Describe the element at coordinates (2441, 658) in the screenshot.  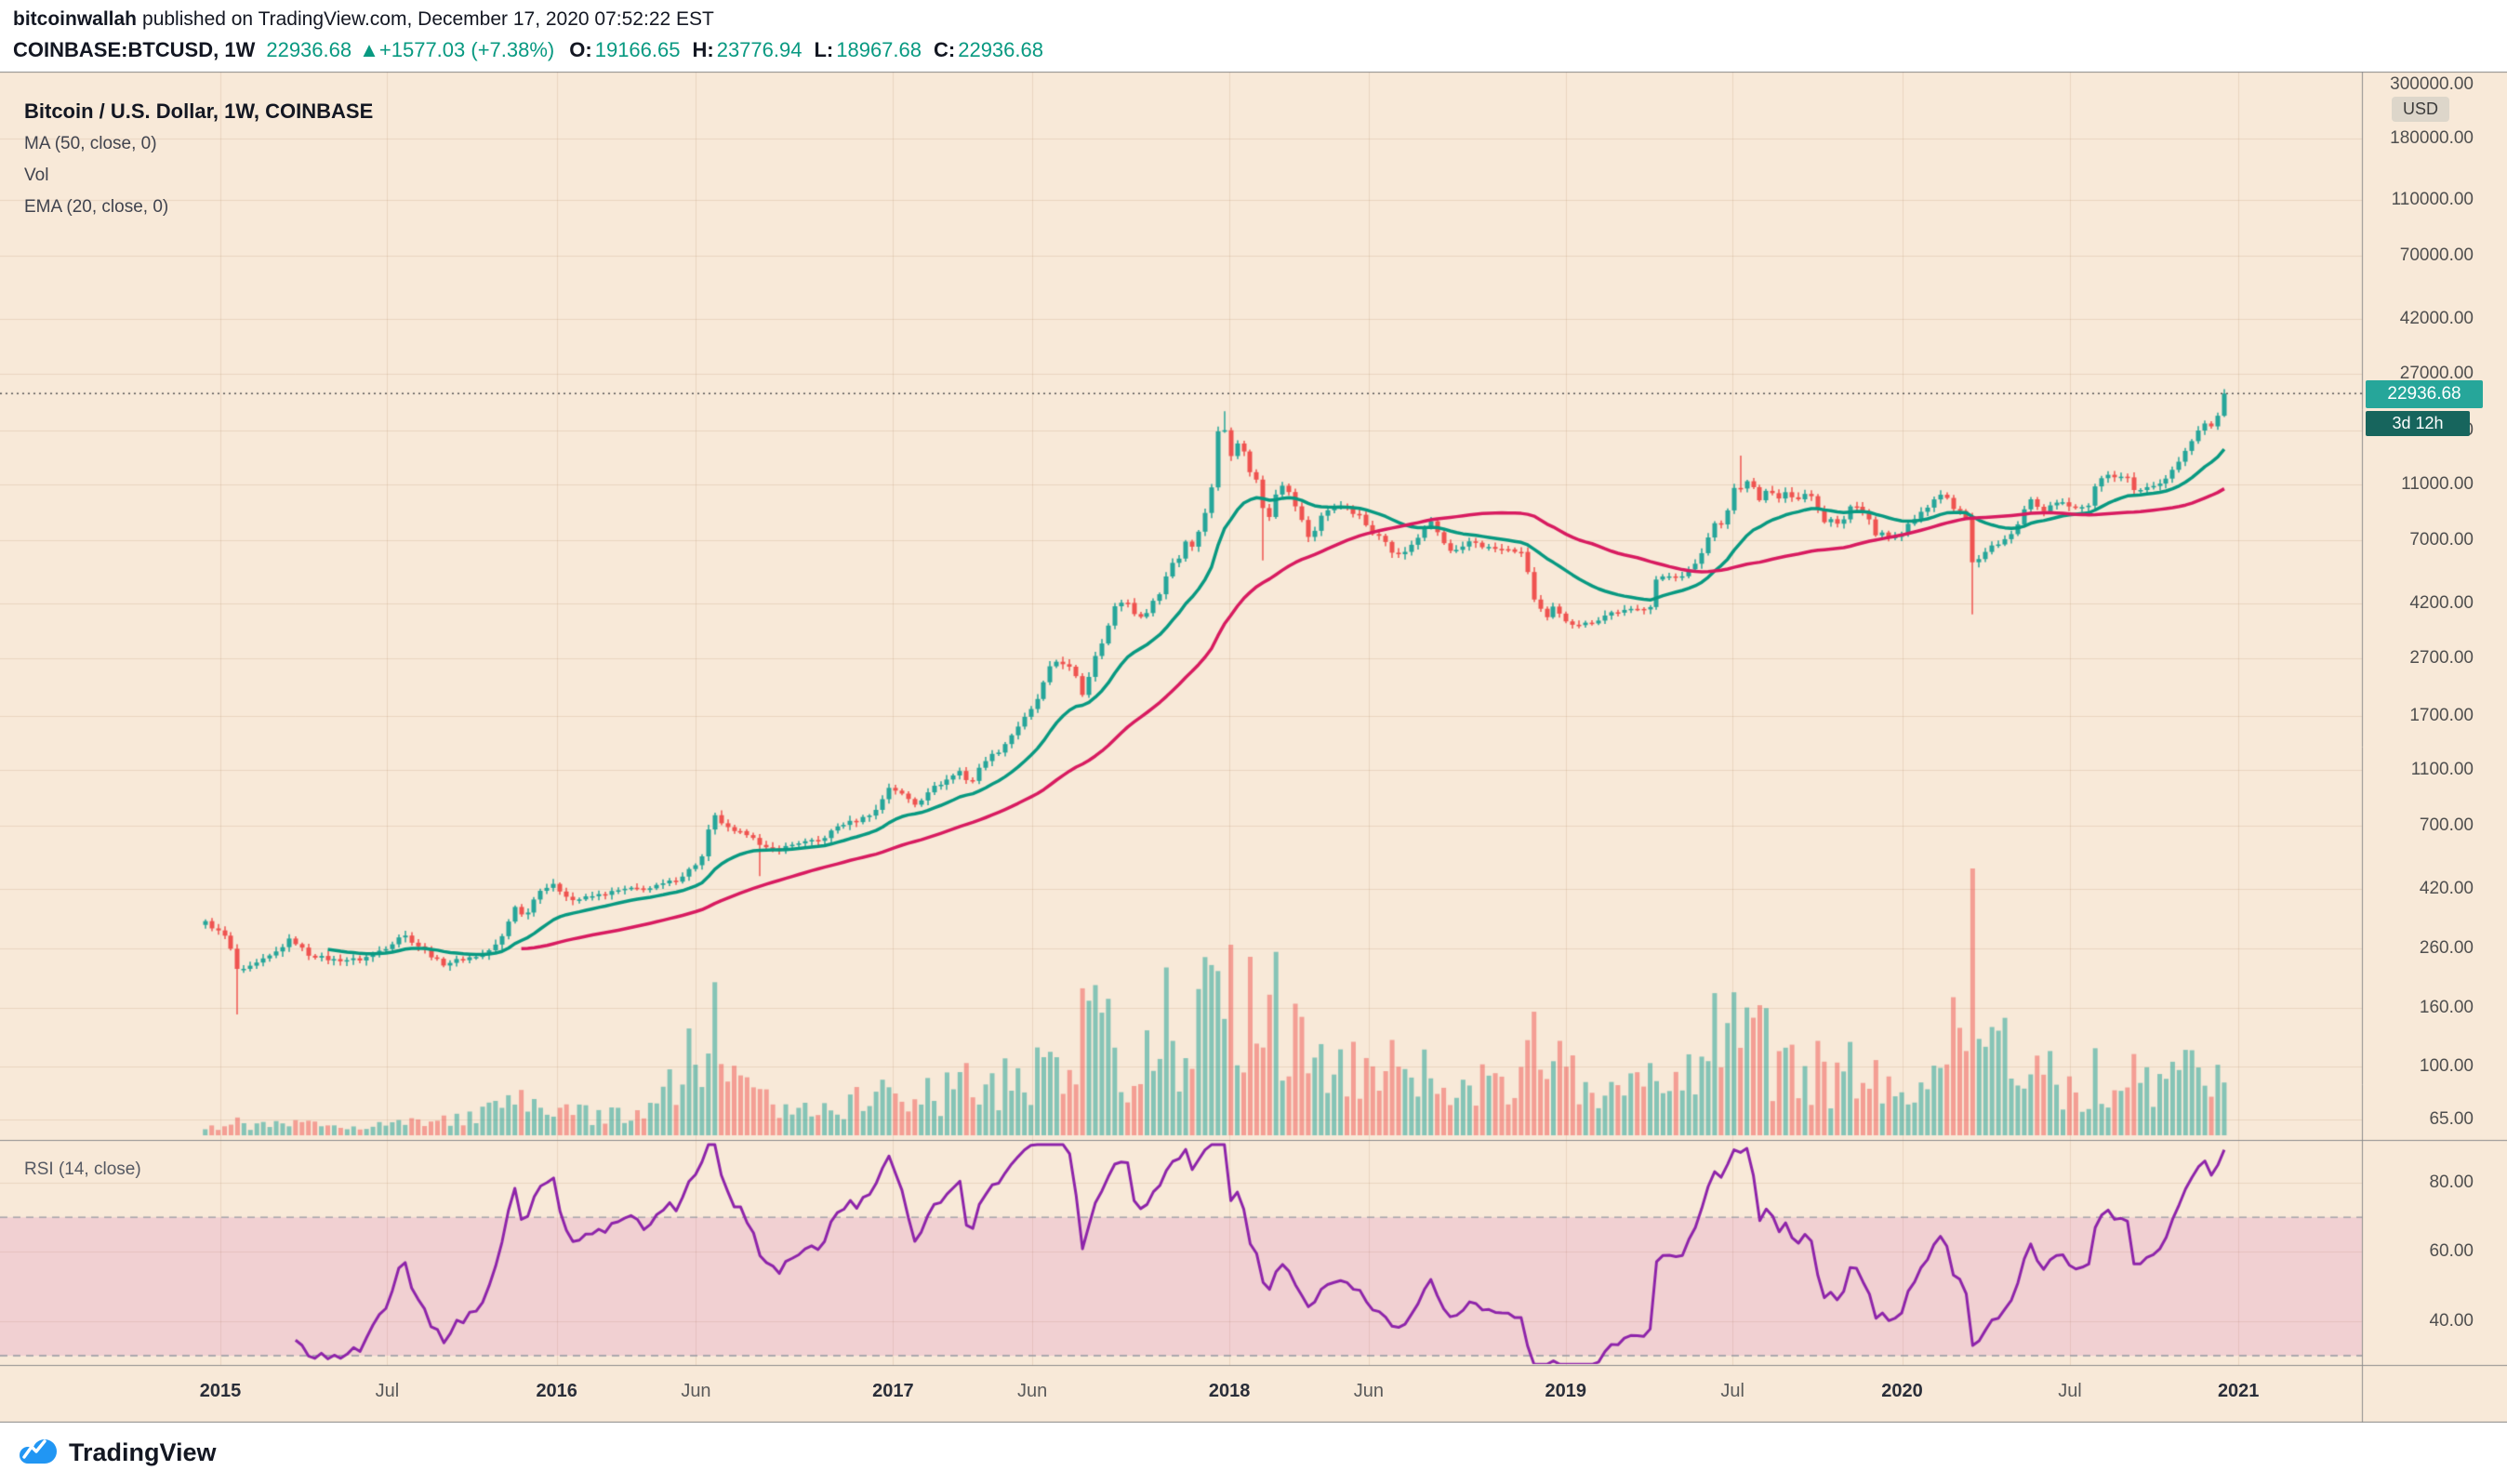
I see `price-tick-label: 2700.00` at that location.